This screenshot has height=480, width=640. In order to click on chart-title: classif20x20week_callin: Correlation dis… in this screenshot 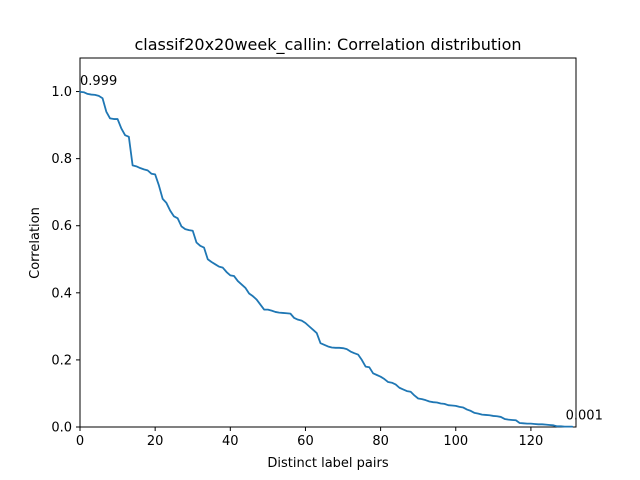, I will do `click(327, 45)`.